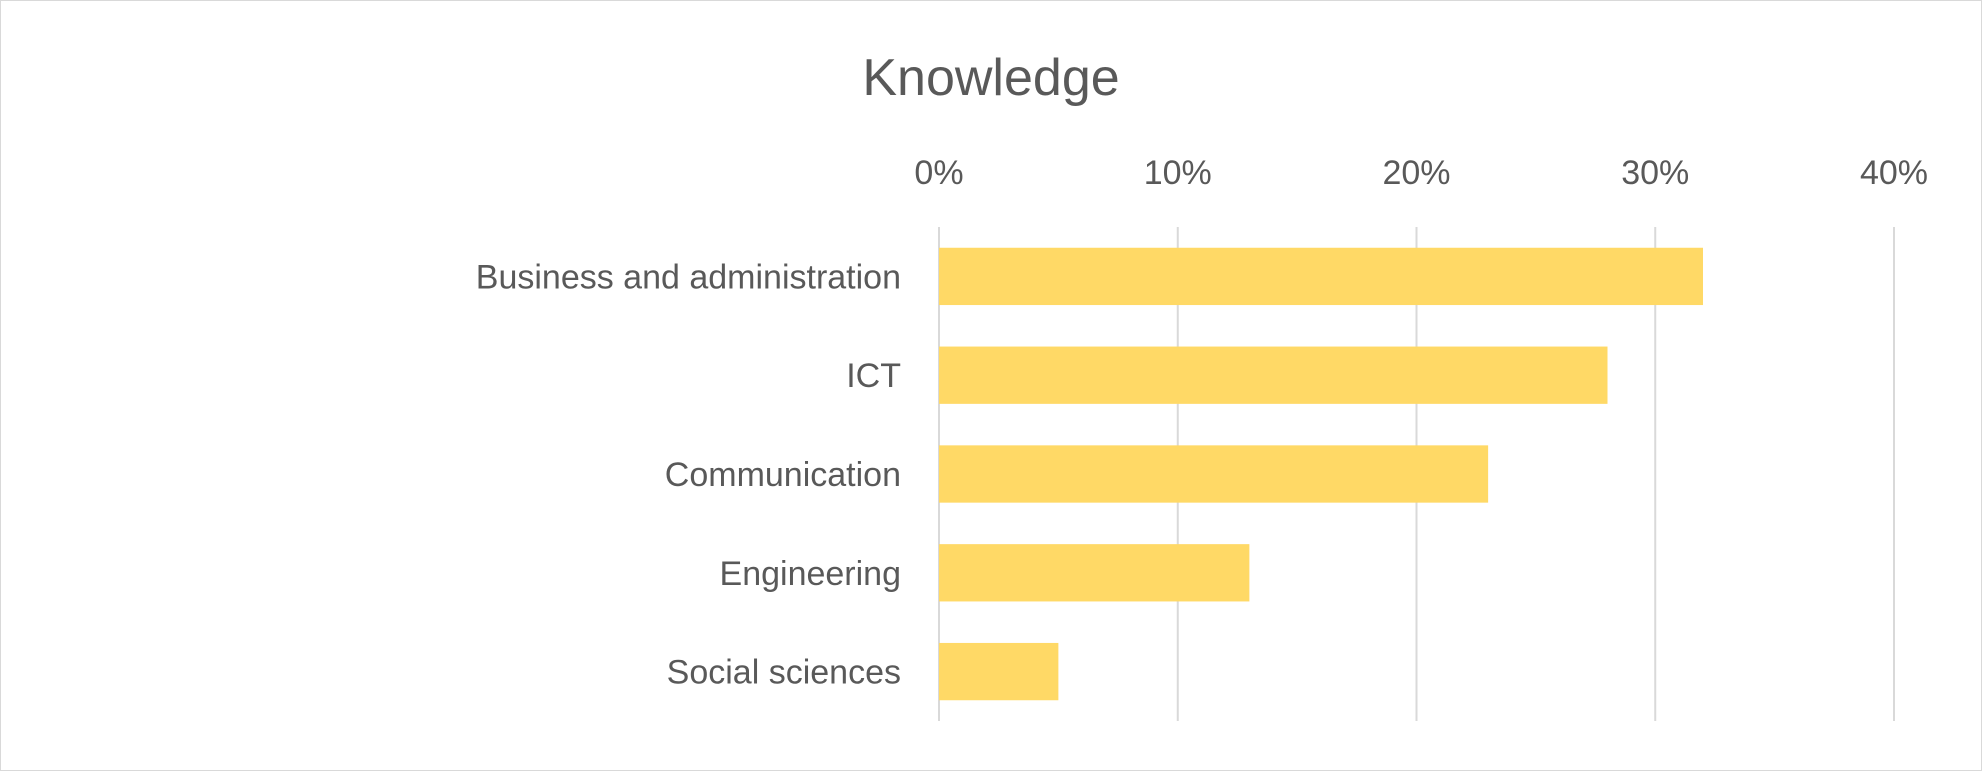 The width and height of the screenshot is (1982, 771). I want to click on category-label: ICT, so click(873, 376).